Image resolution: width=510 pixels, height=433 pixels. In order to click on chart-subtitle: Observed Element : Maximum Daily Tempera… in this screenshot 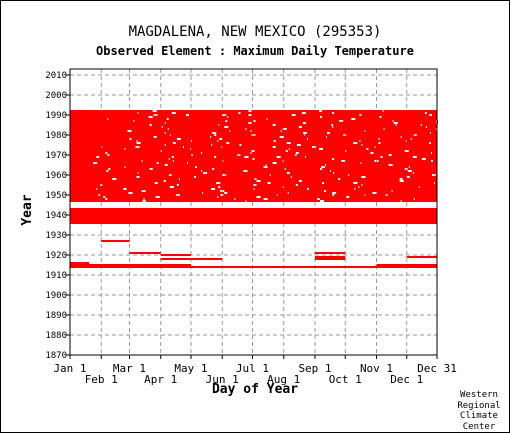, I will do `click(255, 51)`.